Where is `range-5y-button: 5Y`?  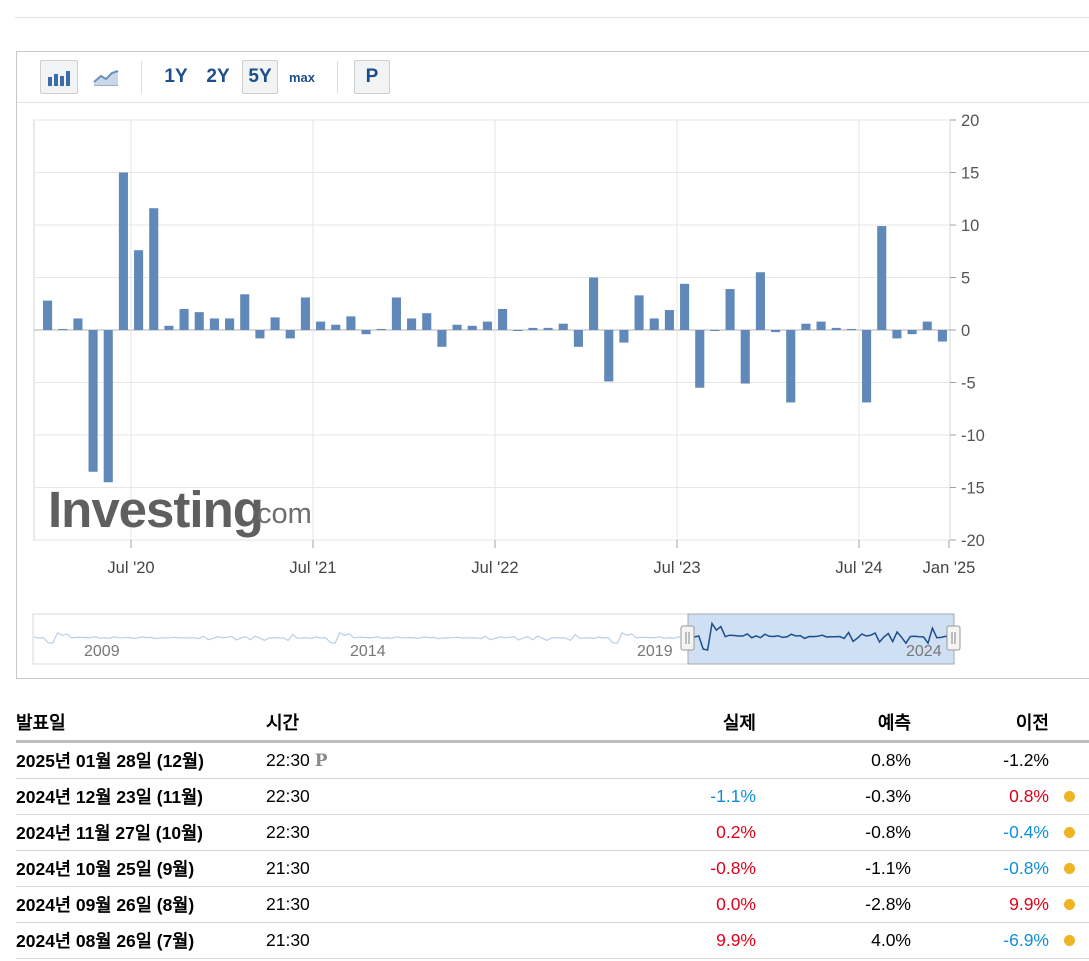 range-5y-button: 5Y is located at coordinates (260, 77).